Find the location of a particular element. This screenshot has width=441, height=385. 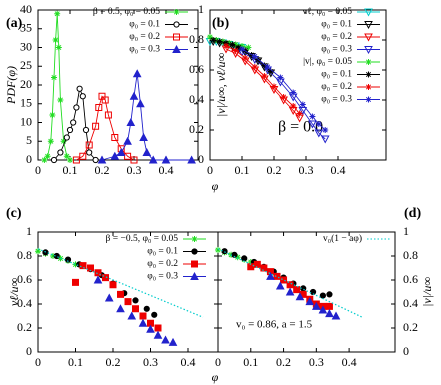

y-axis-label: |v|/u∞, vℓ/u∞ is located at coordinates (221, 85).